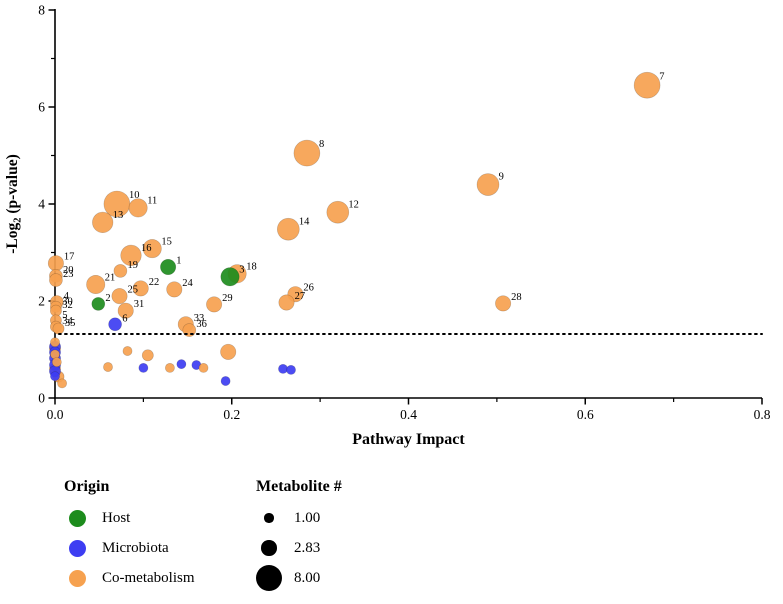 The image size is (783, 604). I want to click on point-label: 23, so click(68, 274).